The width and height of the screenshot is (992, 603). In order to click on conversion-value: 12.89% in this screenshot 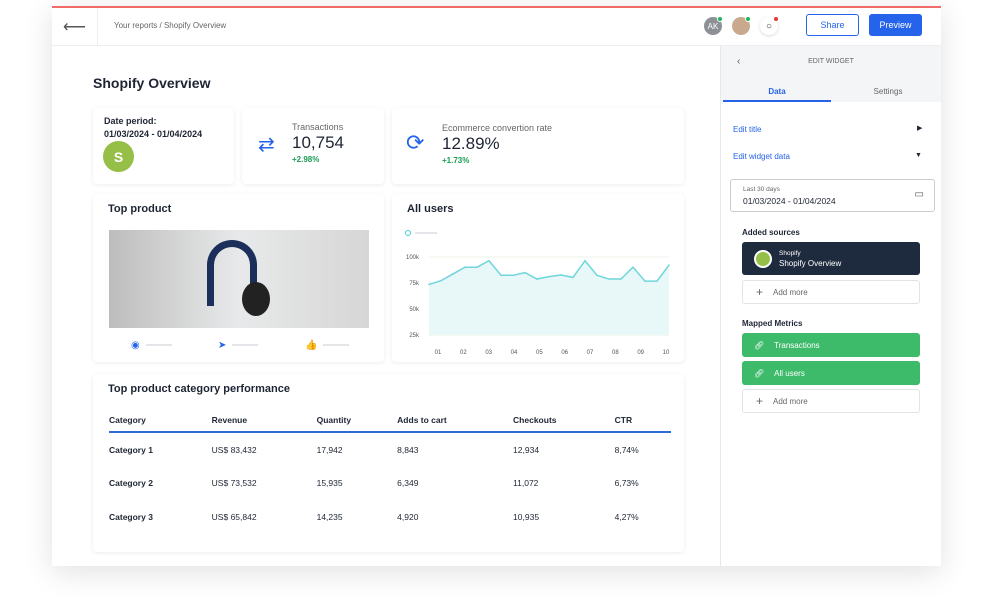, I will do `click(471, 143)`.